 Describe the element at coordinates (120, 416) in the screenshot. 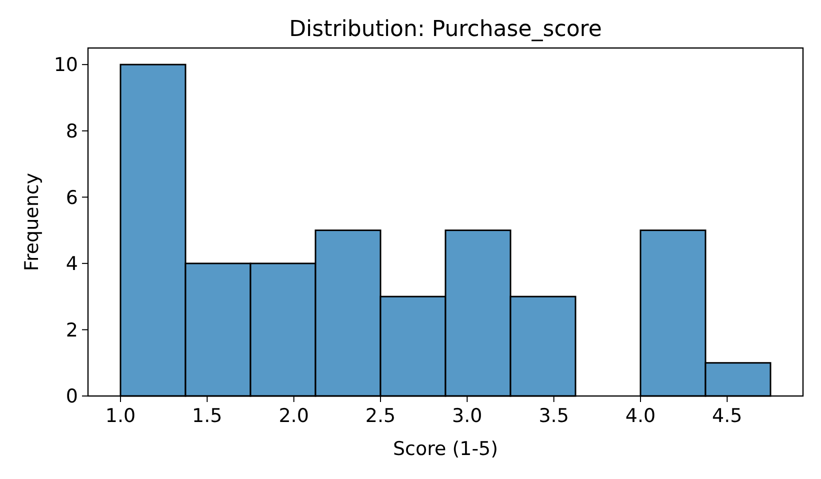

I see `x-tick-label: 1.0` at that location.